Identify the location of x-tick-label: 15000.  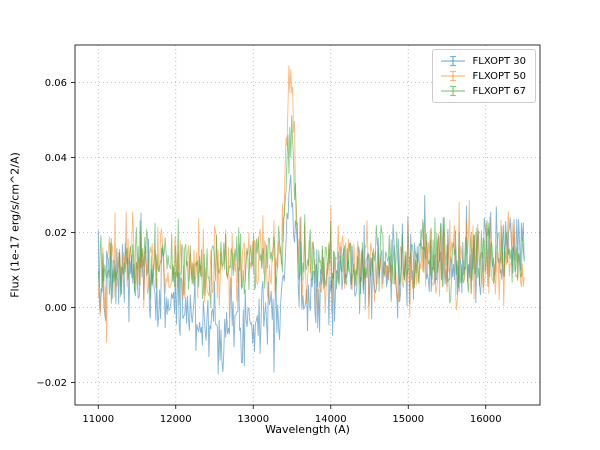
(408, 419).